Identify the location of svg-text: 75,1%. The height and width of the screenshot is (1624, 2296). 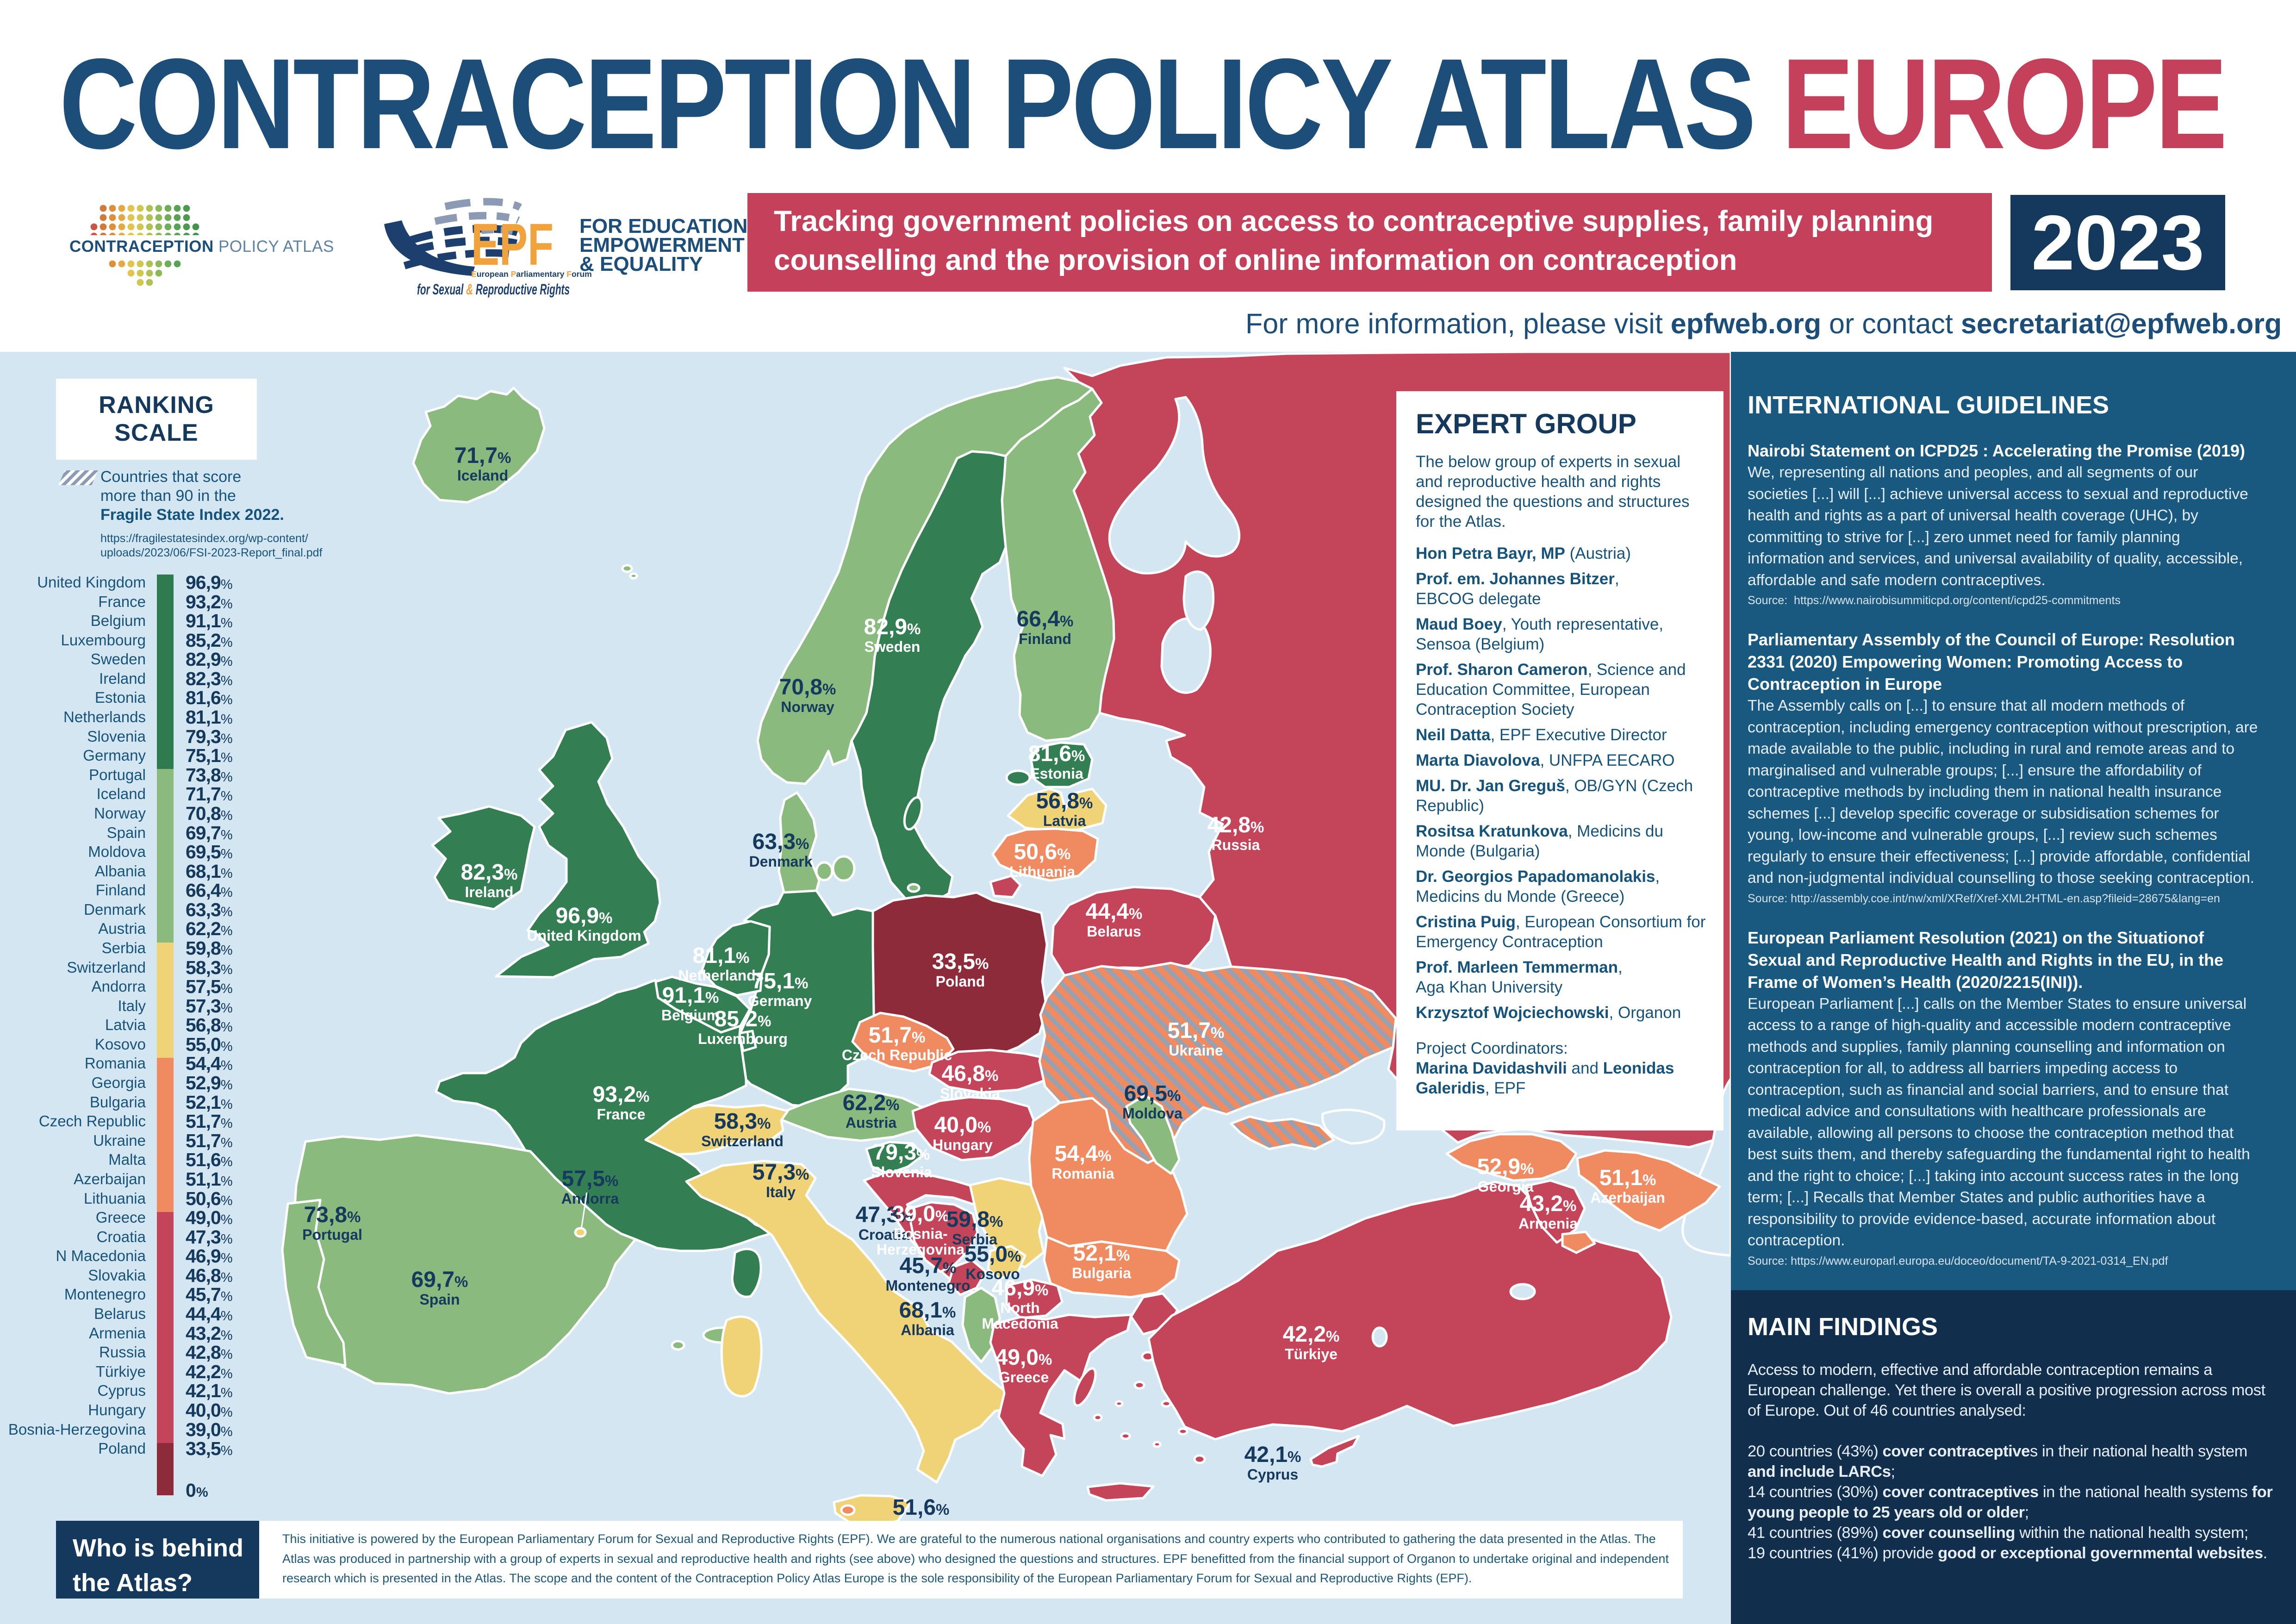
(780, 981).